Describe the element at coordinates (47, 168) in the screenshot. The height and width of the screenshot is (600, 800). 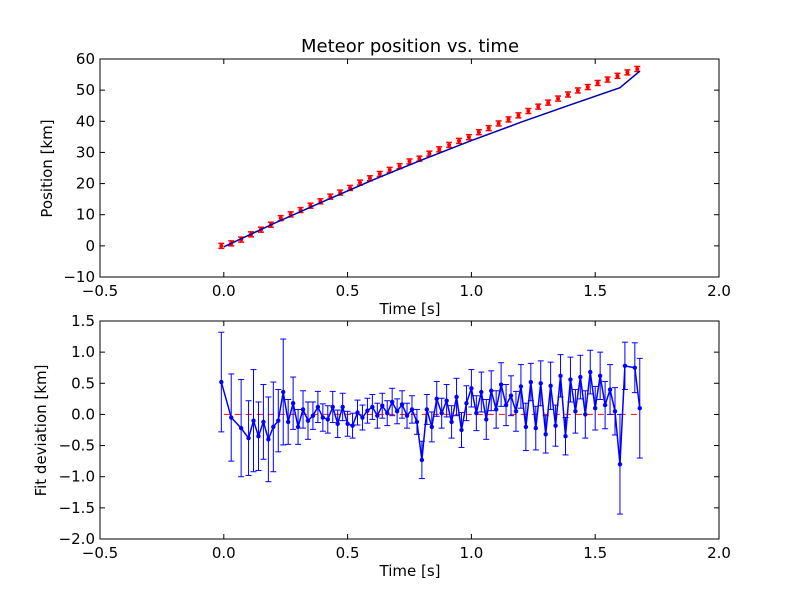
I see `y-axis-label: Position [km]` at that location.